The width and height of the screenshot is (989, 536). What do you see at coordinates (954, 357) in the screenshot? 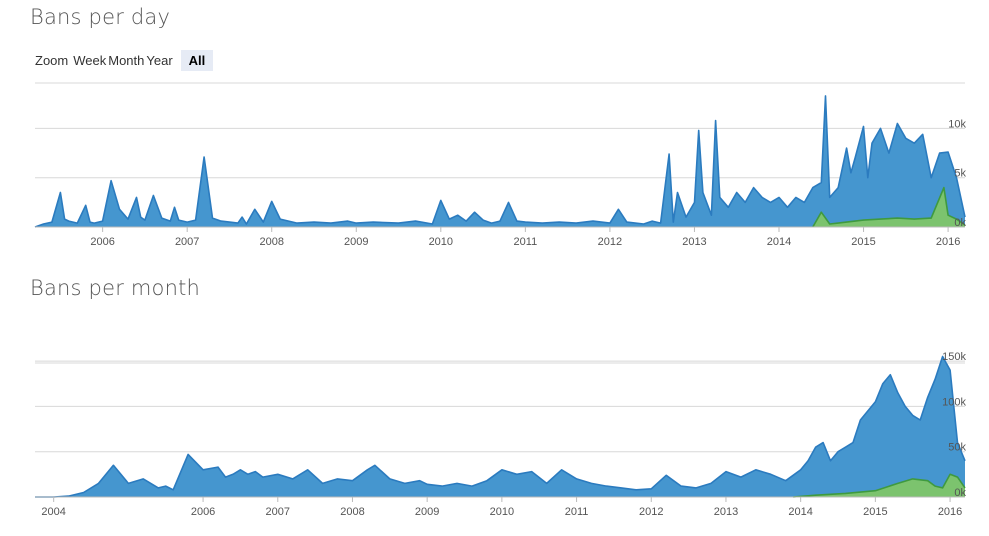
I see `y-tick-label: 150k` at bounding box center [954, 357].